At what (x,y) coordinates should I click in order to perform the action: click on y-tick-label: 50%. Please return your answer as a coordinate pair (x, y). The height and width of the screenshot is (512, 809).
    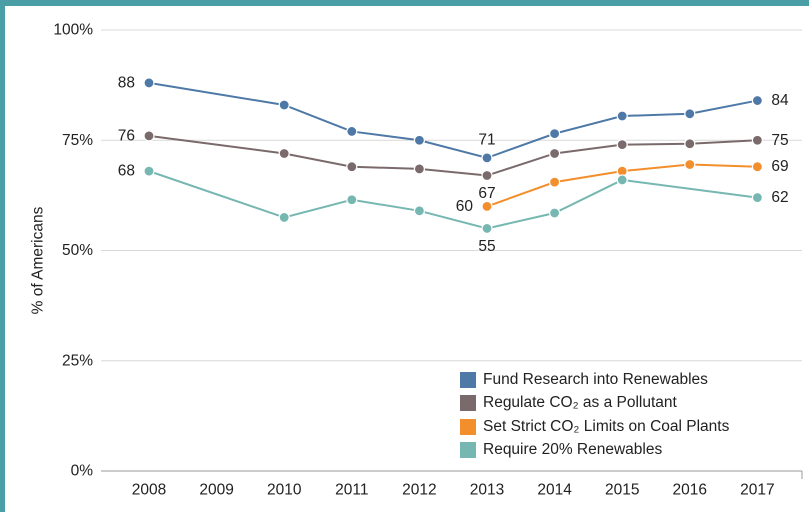
    Looking at the image, I should click on (77, 250).